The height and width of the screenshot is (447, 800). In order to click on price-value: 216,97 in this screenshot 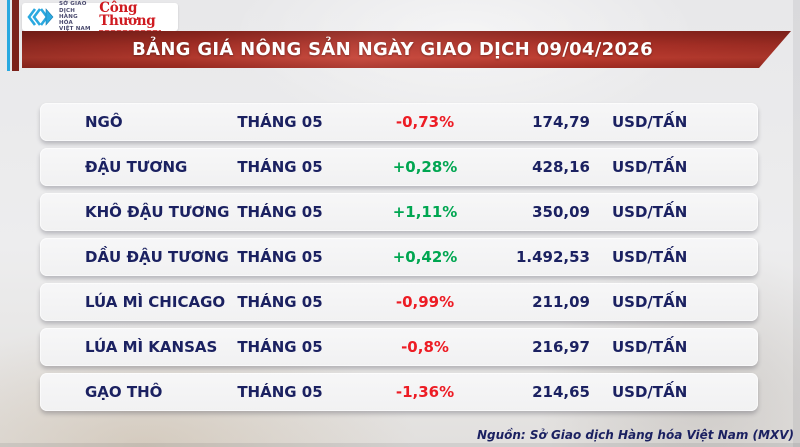, I will do `click(561, 347)`.